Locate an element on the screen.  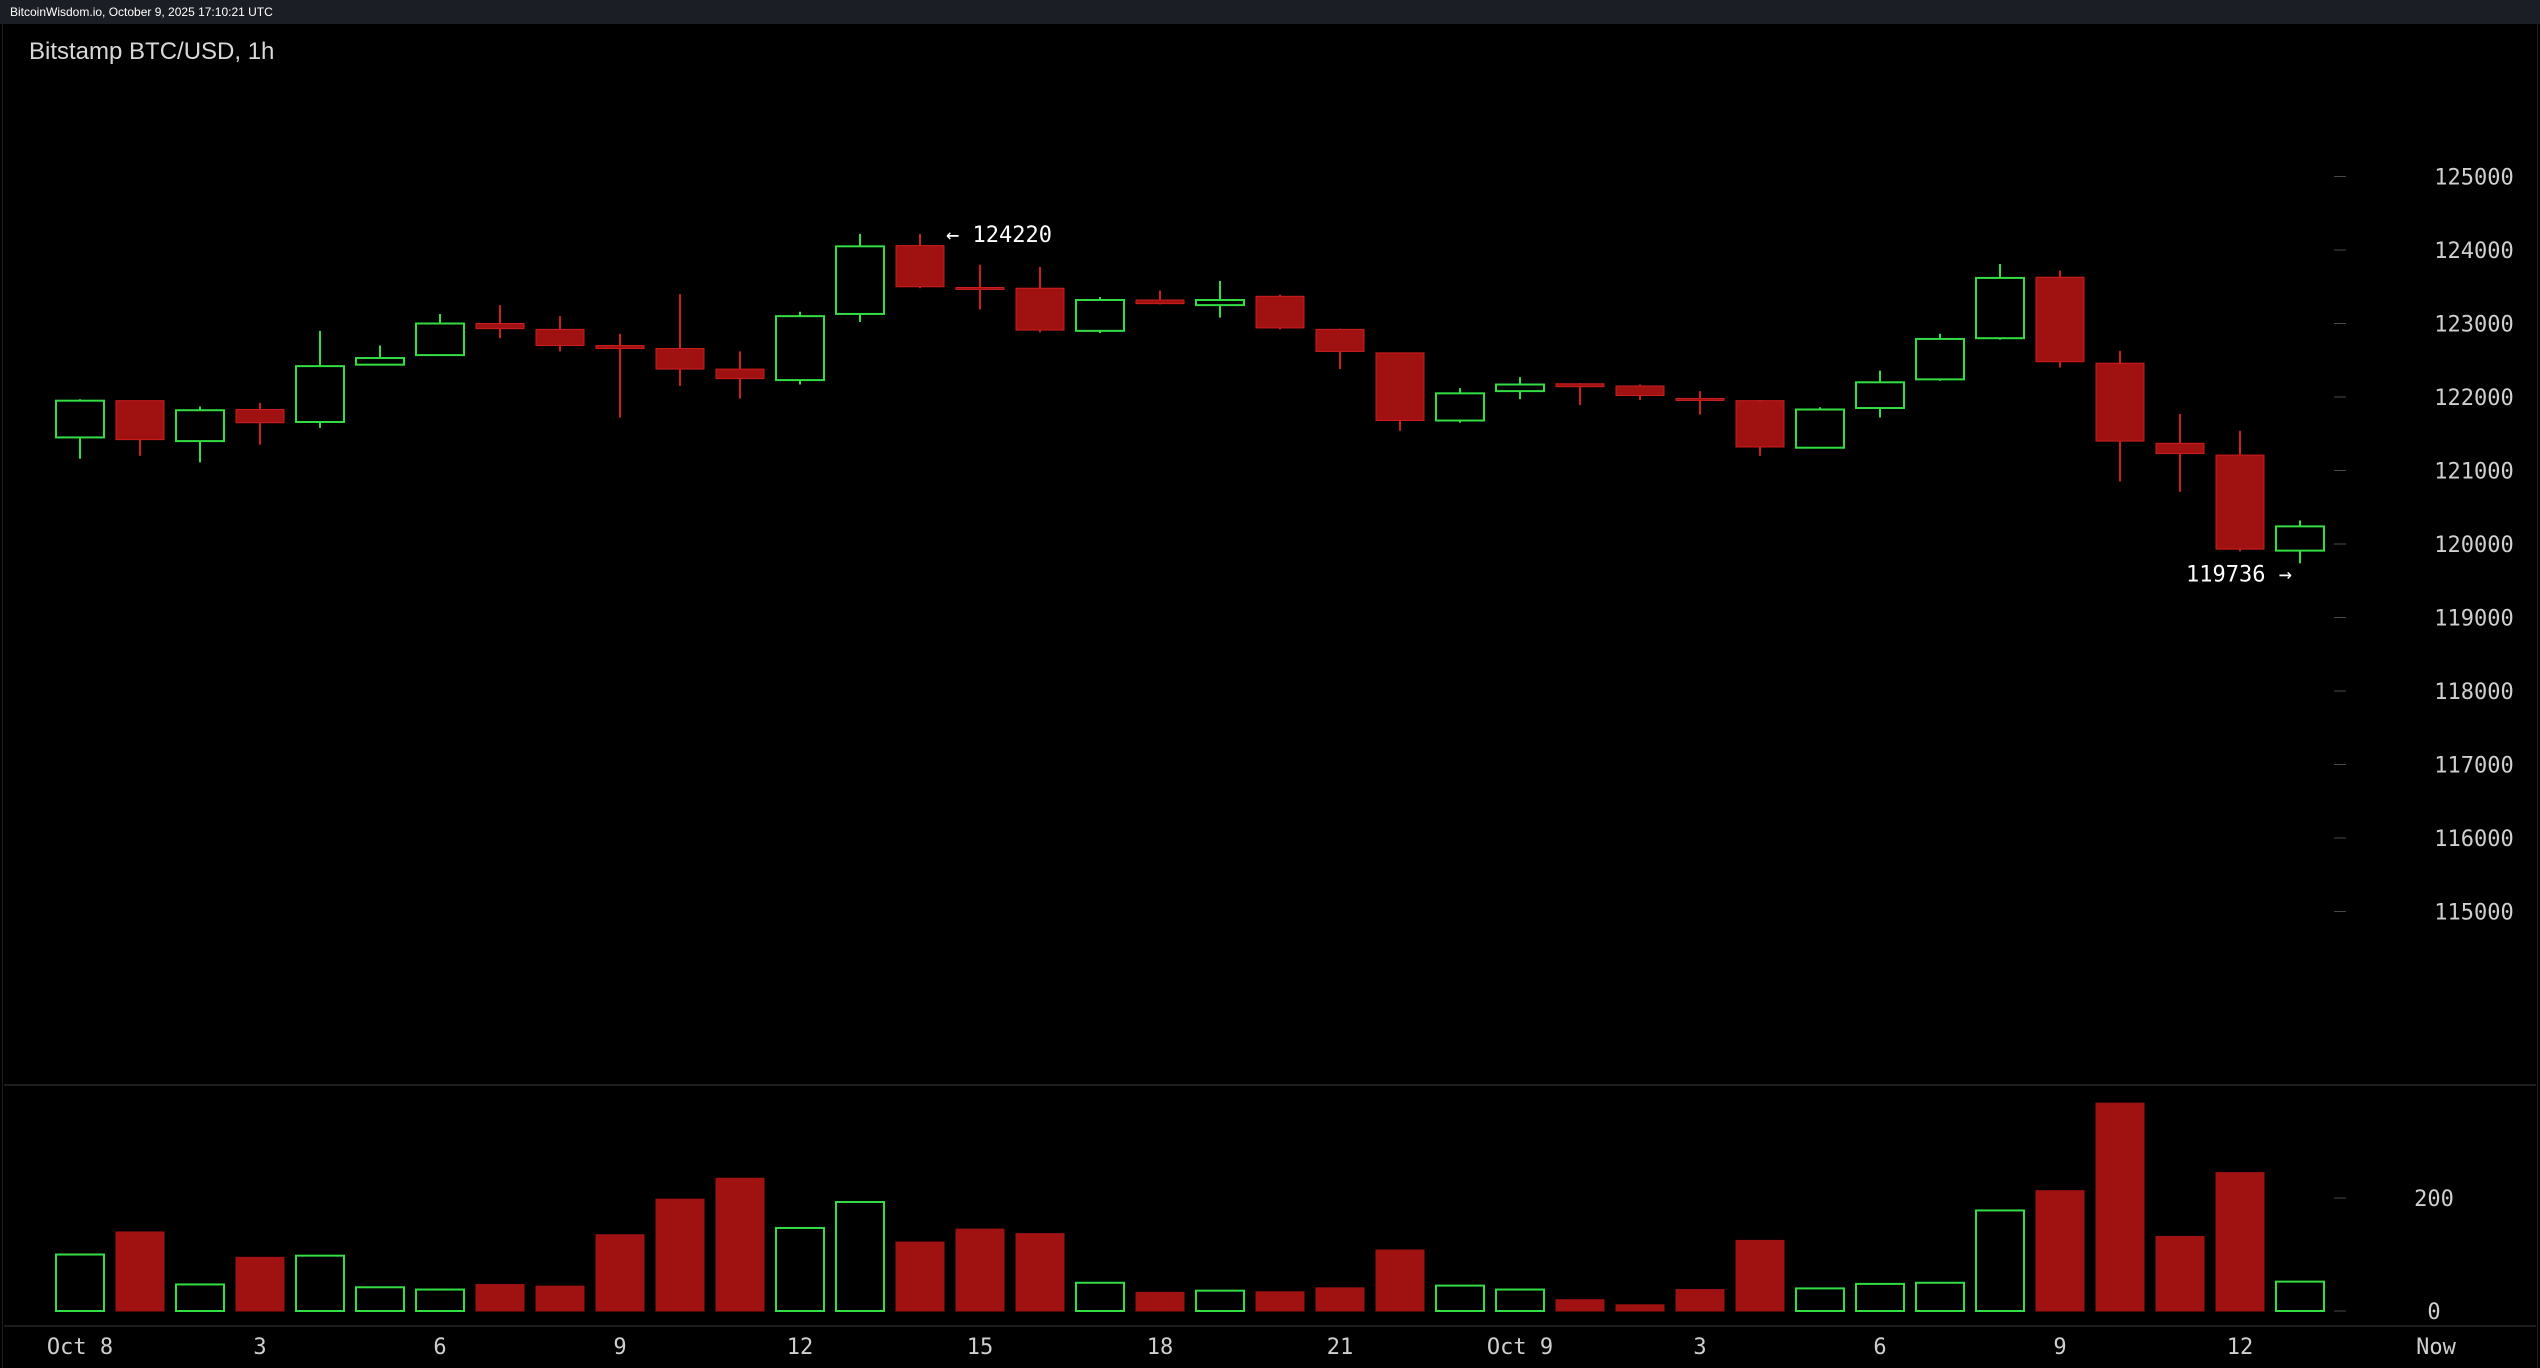
volume-tick-label: 0 is located at coordinates (2433, 1312).